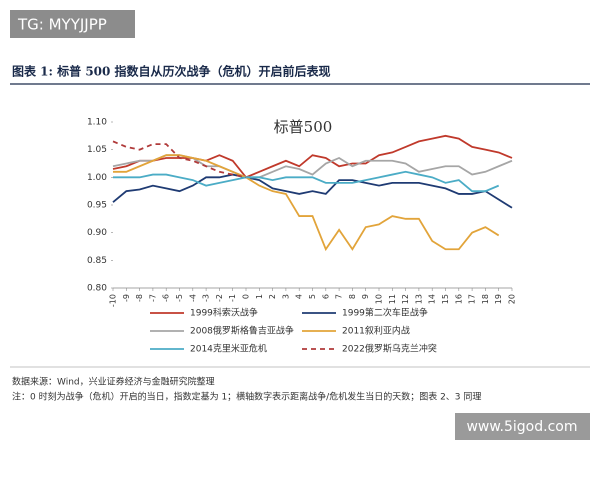 Image resolution: width=600 pixels, height=480 pixels. Describe the element at coordinates (171, 71) in the screenshot. I see `figure-title: 图表 1: 标普 500 指数自从历次战争（危机）开启前后表现` at that location.